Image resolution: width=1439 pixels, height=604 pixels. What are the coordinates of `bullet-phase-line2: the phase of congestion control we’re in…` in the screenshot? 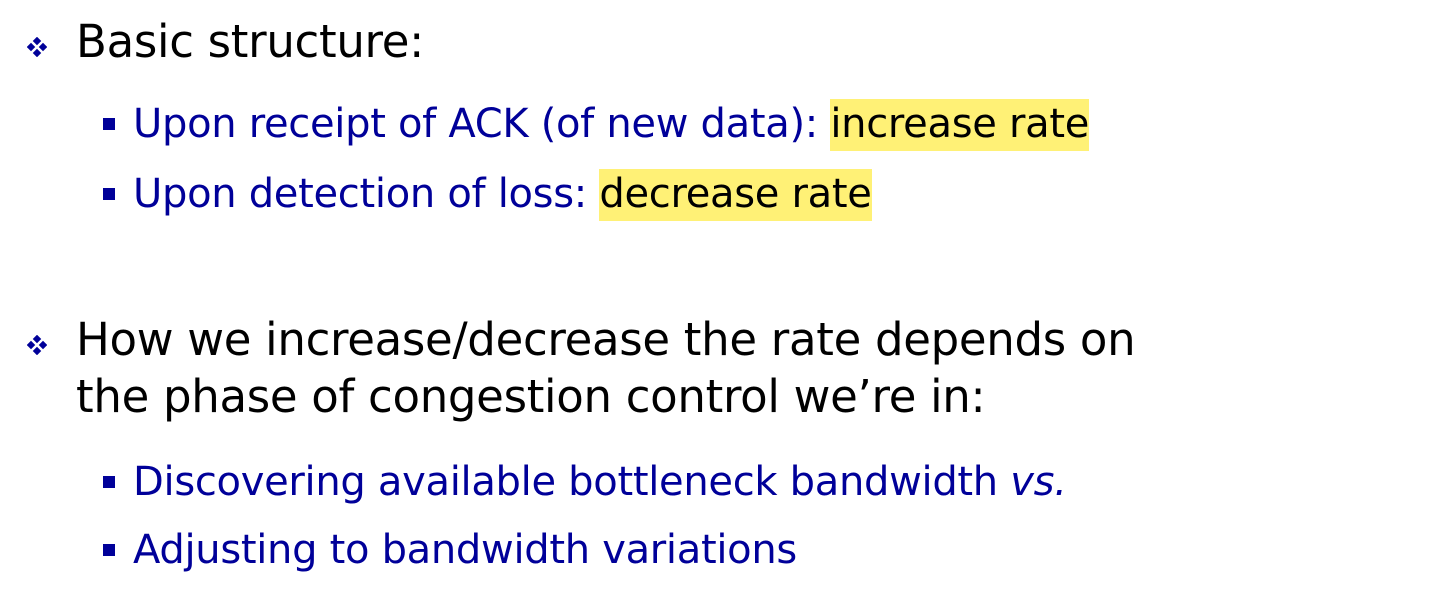 It's located at (531, 396).